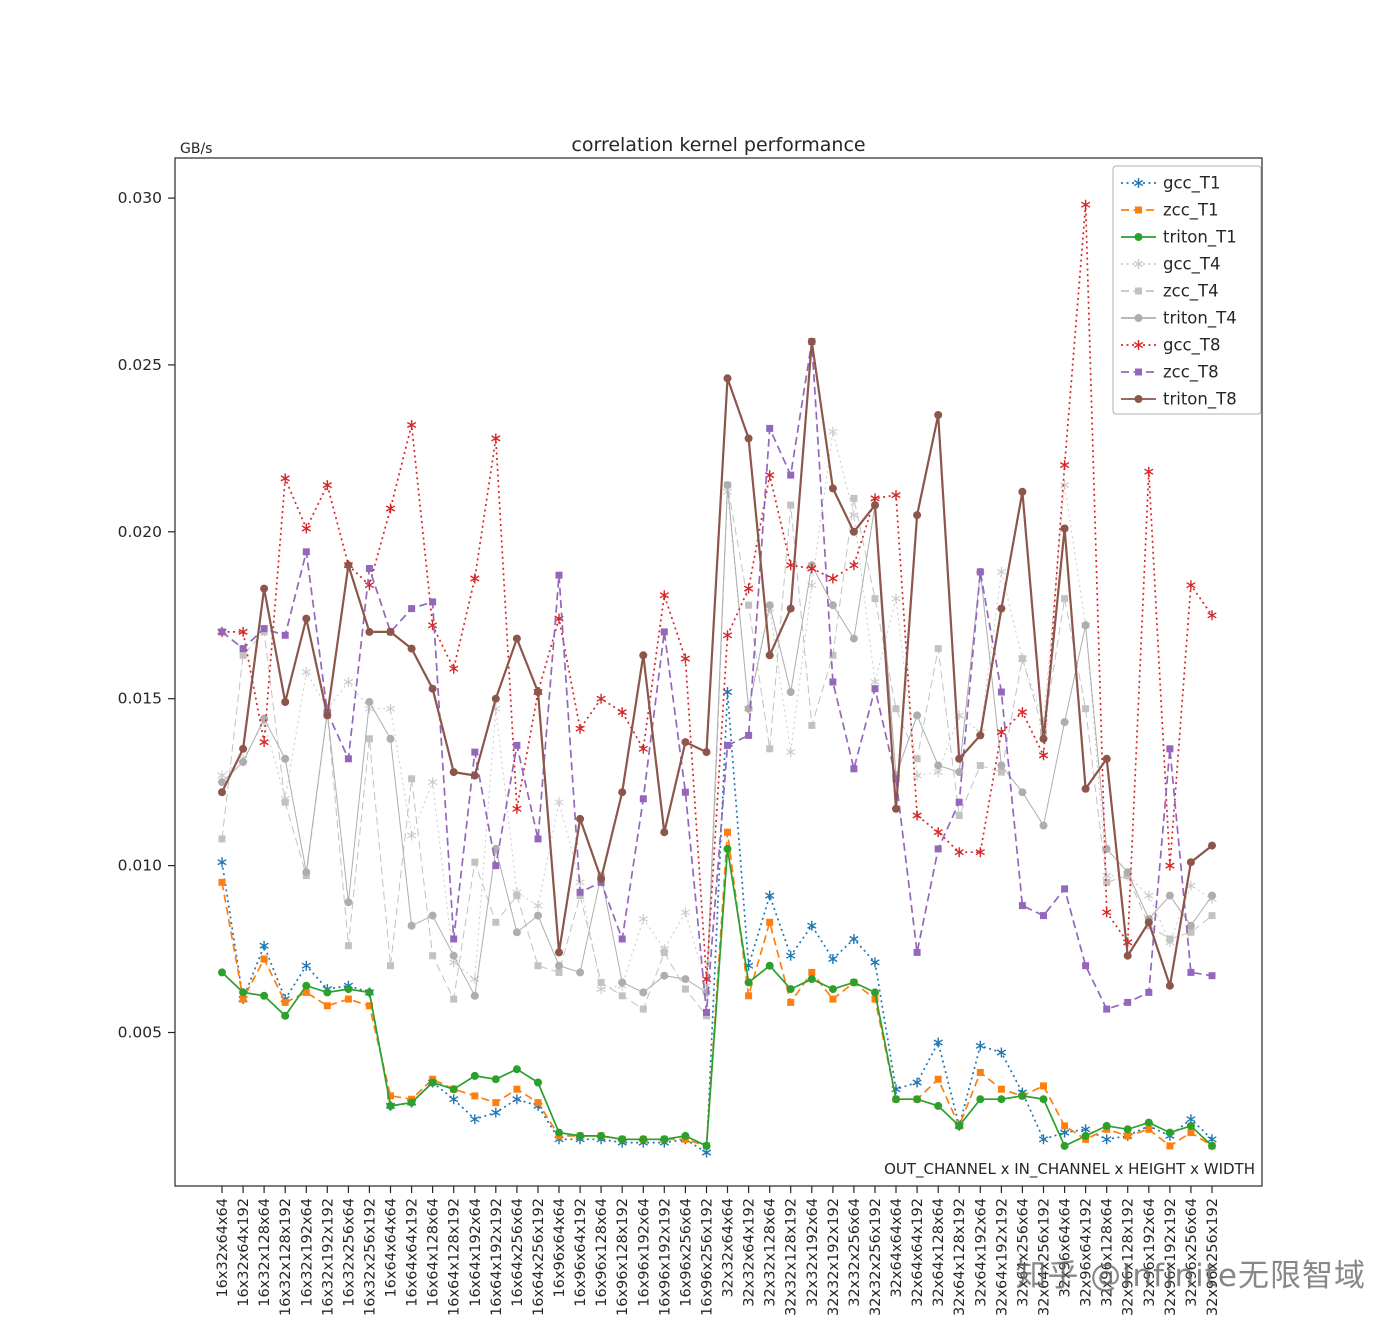  What do you see at coordinates (328, 1257) in the screenshot?
I see `x-tick-label: 16x32x192x192` at bounding box center [328, 1257].